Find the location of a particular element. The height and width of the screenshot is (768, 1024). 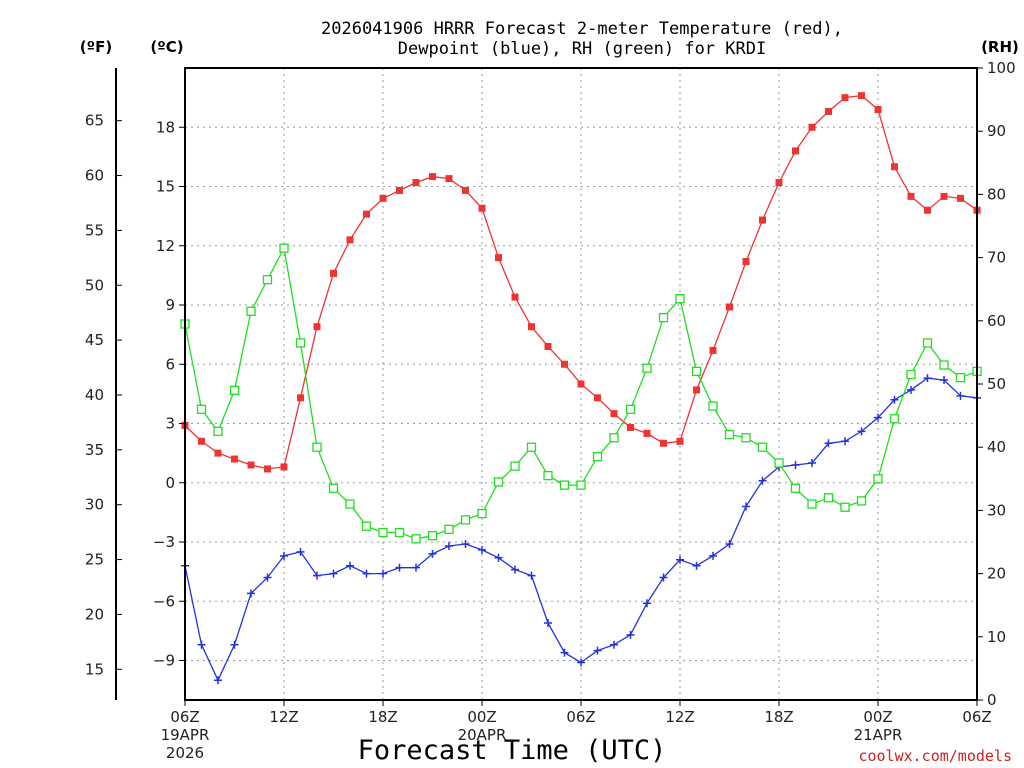

rh-tick-label: 0 is located at coordinates (992, 700).